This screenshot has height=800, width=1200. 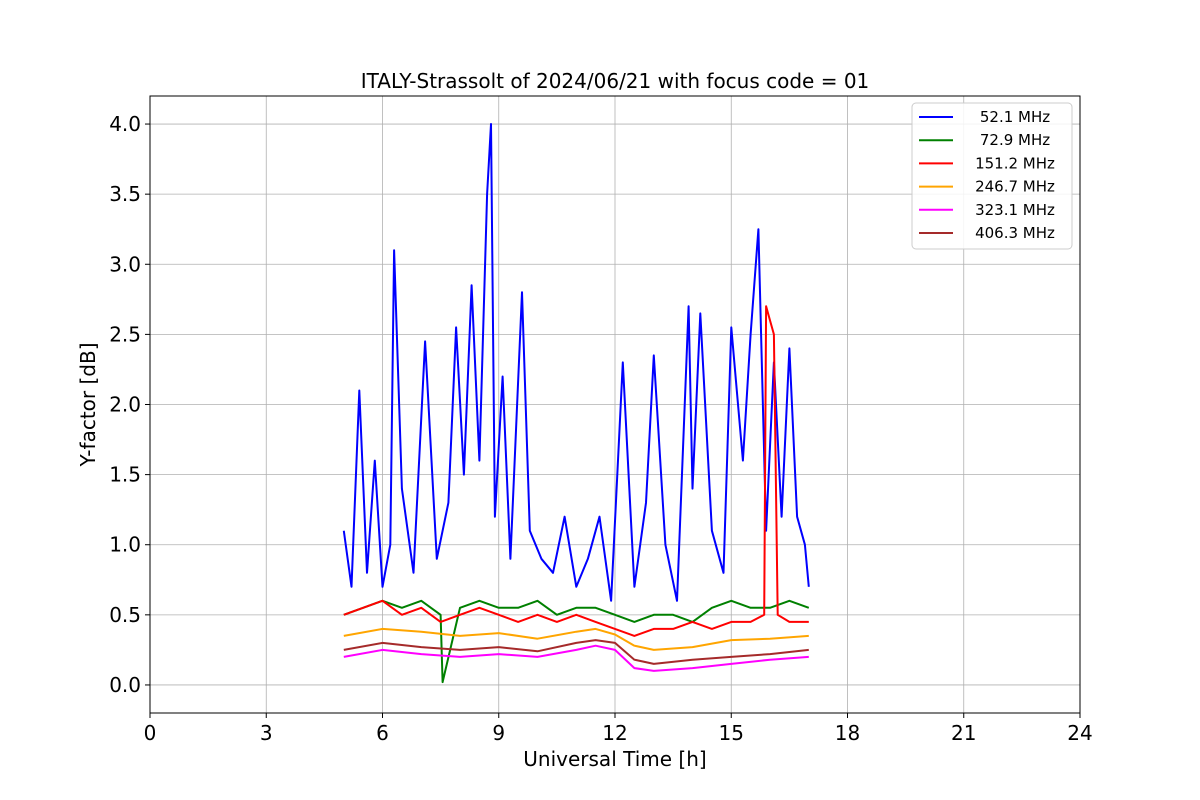 What do you see at coordinates (266, 733) in the screenshot?
I see `x-tick-label: 3` at bounding box center [266, 733].